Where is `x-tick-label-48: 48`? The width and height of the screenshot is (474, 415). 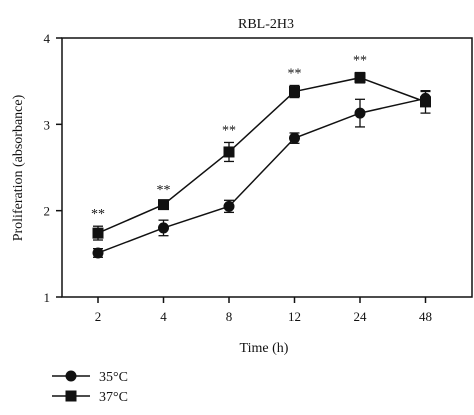 x-tick-label-48: 48 is located at coordinates (425, 316).